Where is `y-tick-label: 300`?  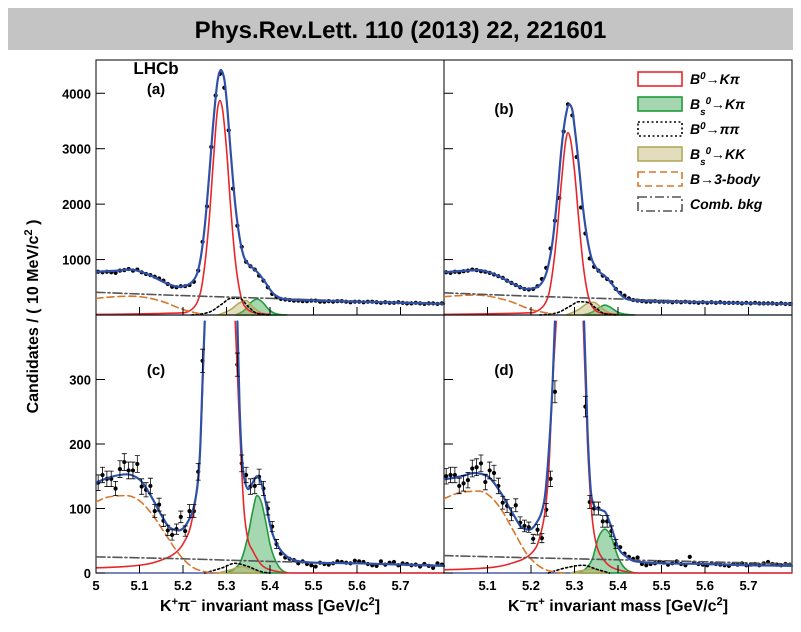 y-tick-label: 300 is located at coordinates (80, 380).